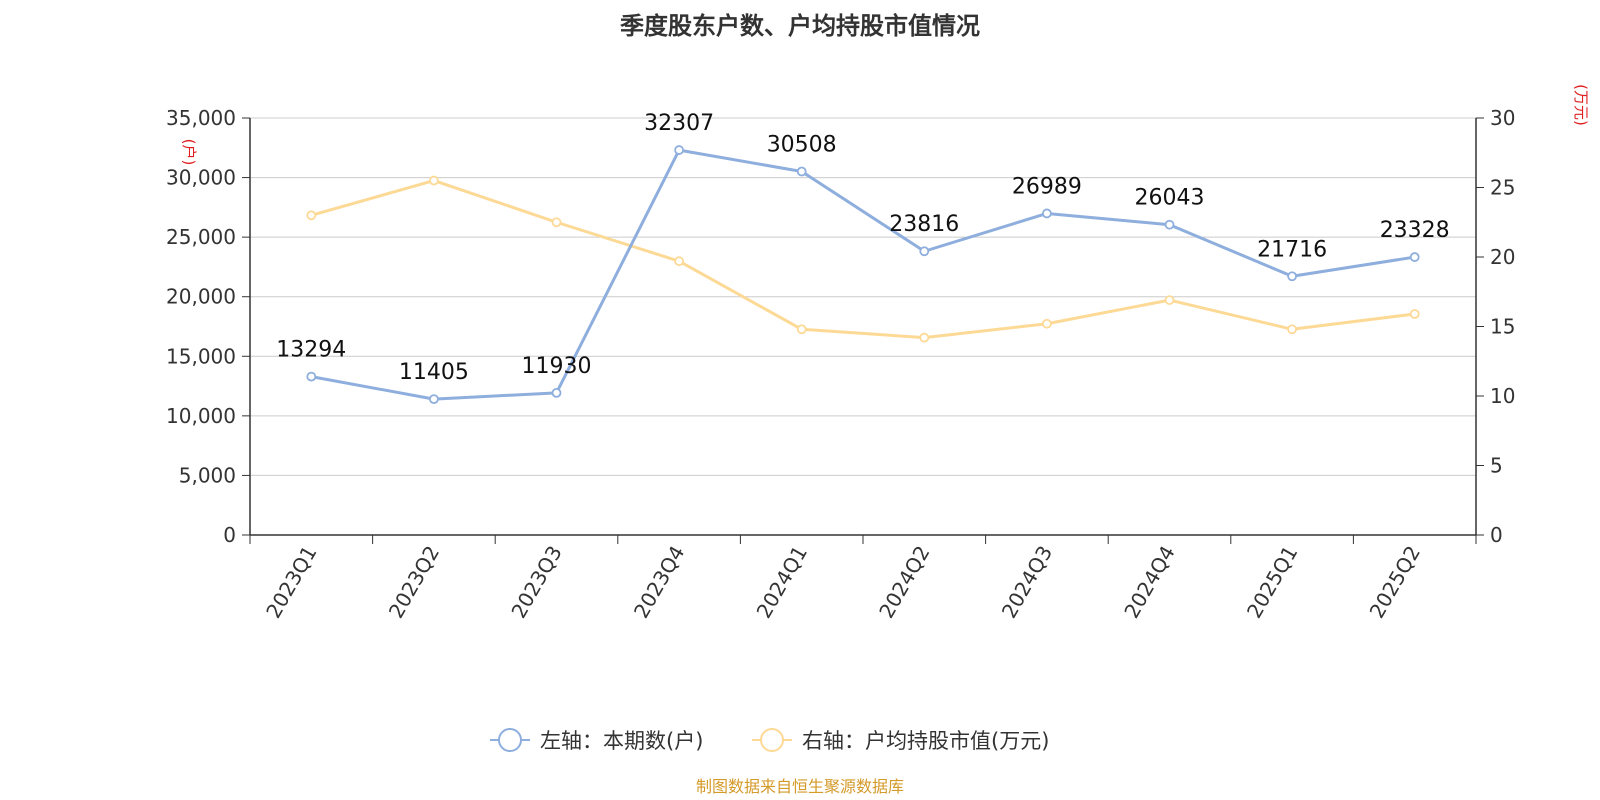 The height and width of the screenshot is (800, 1600). I want to click on x-axis-tick-label: 2025Q1, so click(1272, 582).